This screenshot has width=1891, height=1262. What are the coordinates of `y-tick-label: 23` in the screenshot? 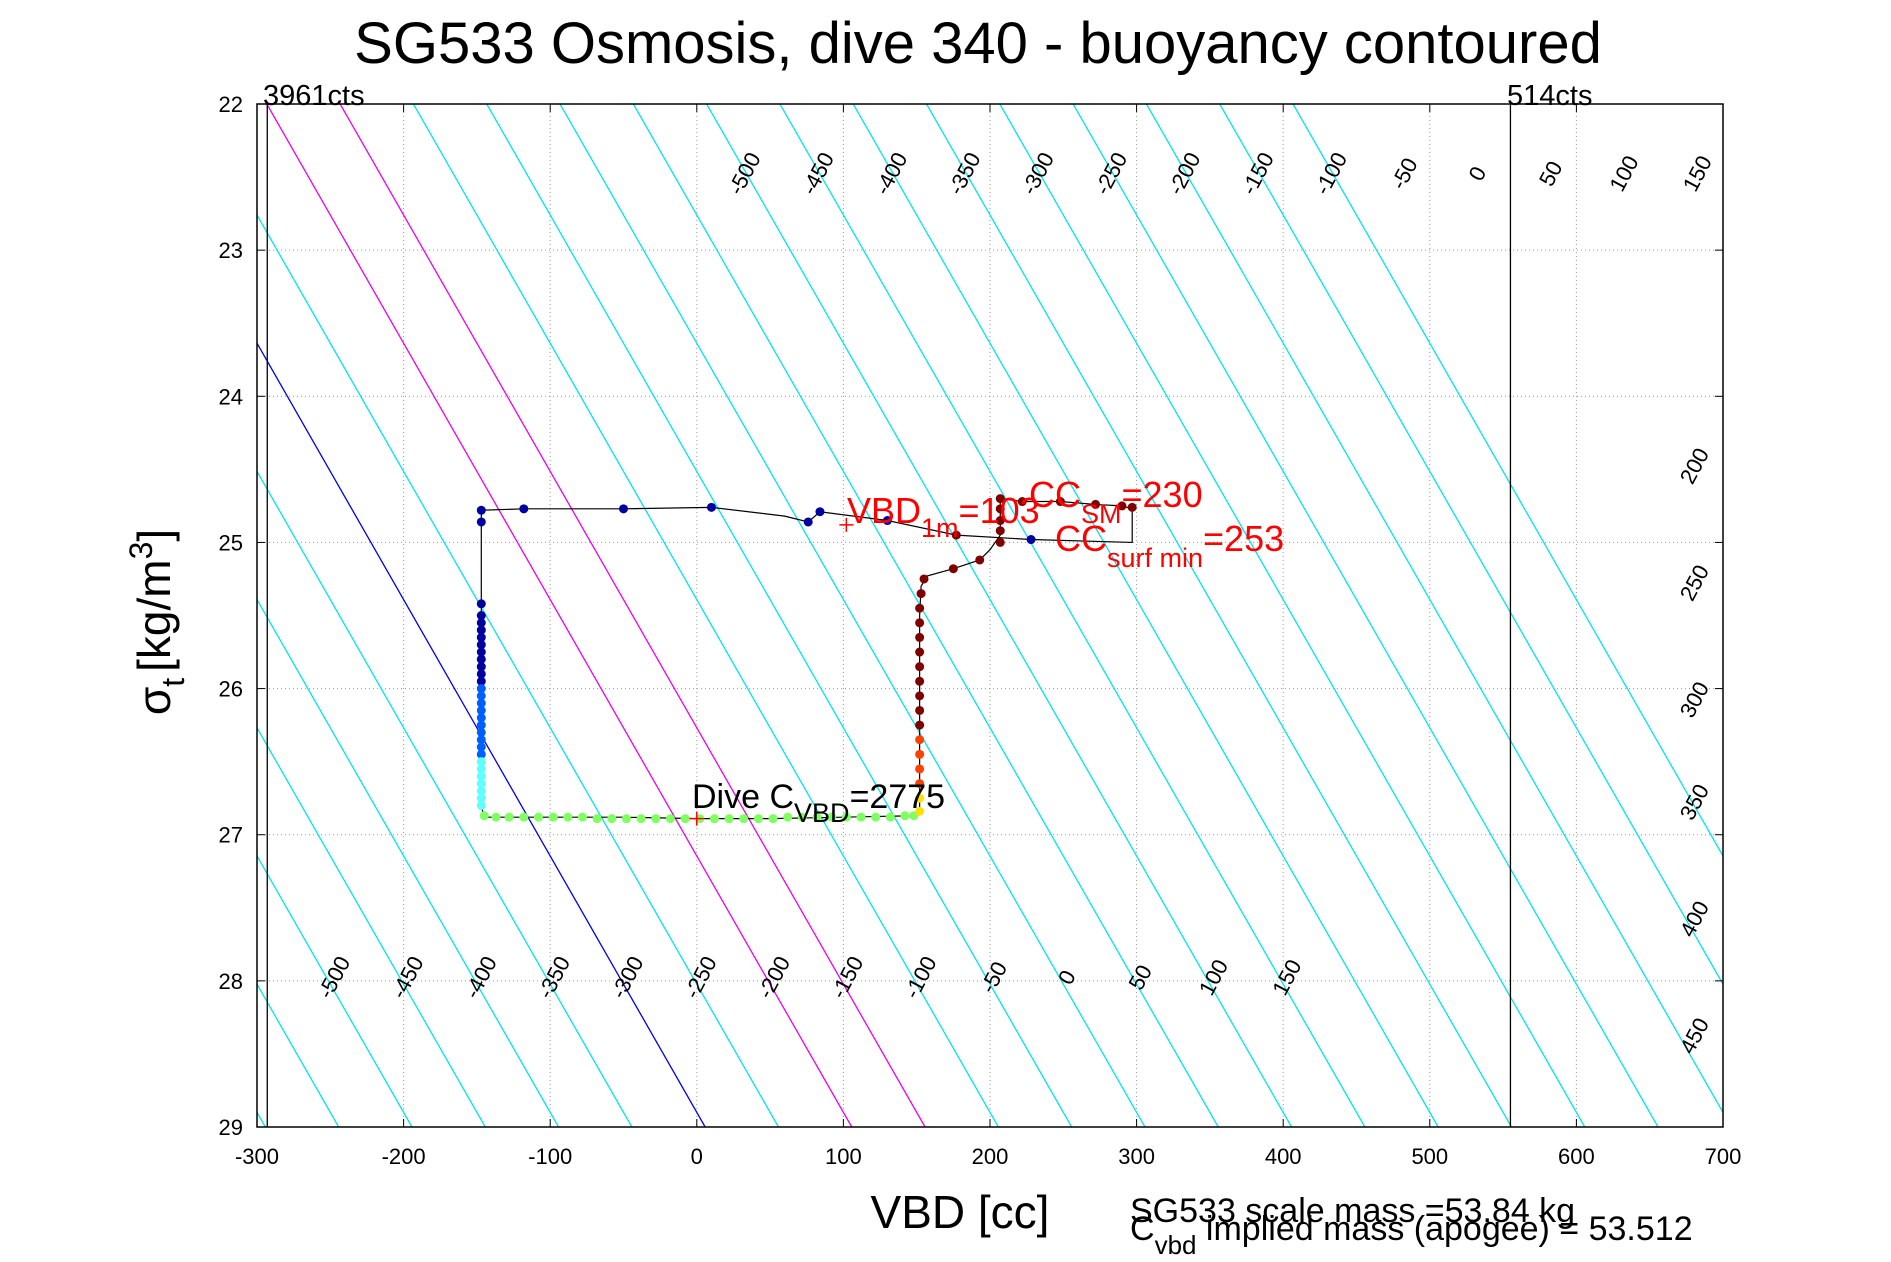 It's located at (231, 250).